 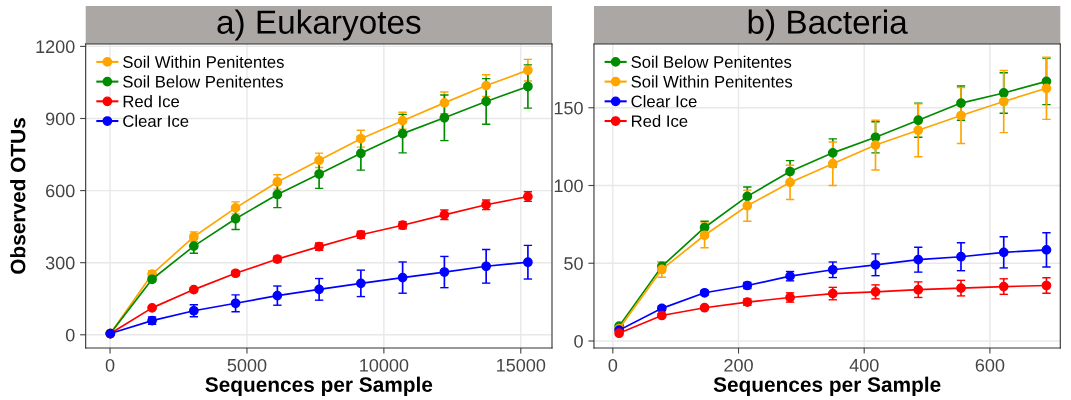 I want to click on chart-title: b) Bacteria, so click(x=828, y=25).